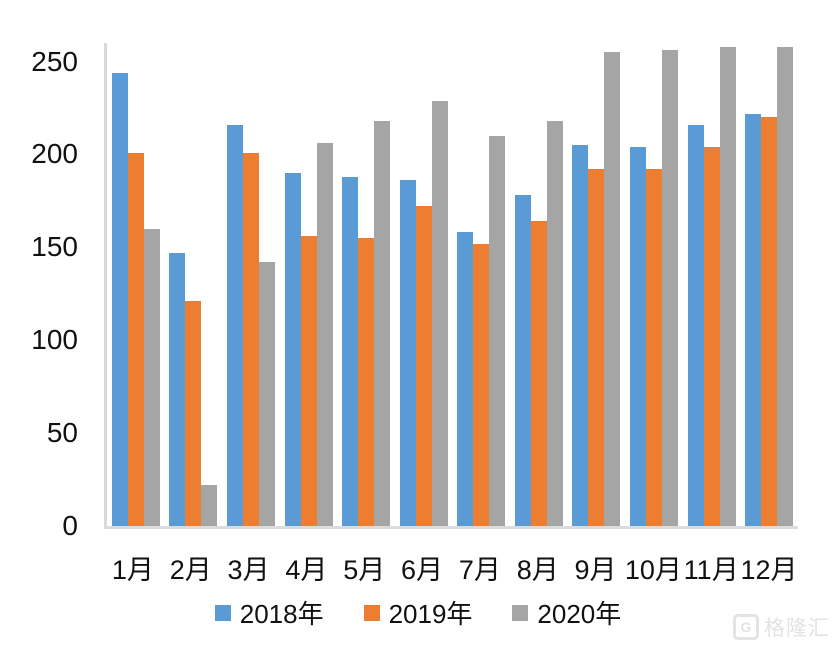 Image resolution: width=836 pixels, height=648 pixels. What do you see at coordinates (194, 284) in the screenshot?
I see `bar-group-2月` at bounding box center [194, 284].